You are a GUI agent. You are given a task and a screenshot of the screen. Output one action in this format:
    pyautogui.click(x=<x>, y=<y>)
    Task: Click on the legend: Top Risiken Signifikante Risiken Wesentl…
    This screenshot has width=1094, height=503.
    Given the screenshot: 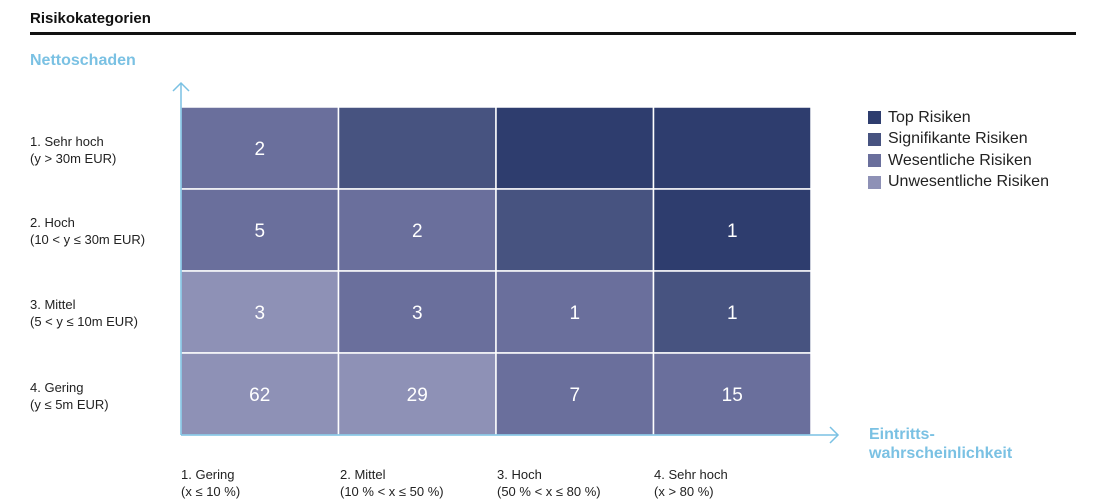 What is the action you would take?
    pyautogui.click(x=958, y=150)
    